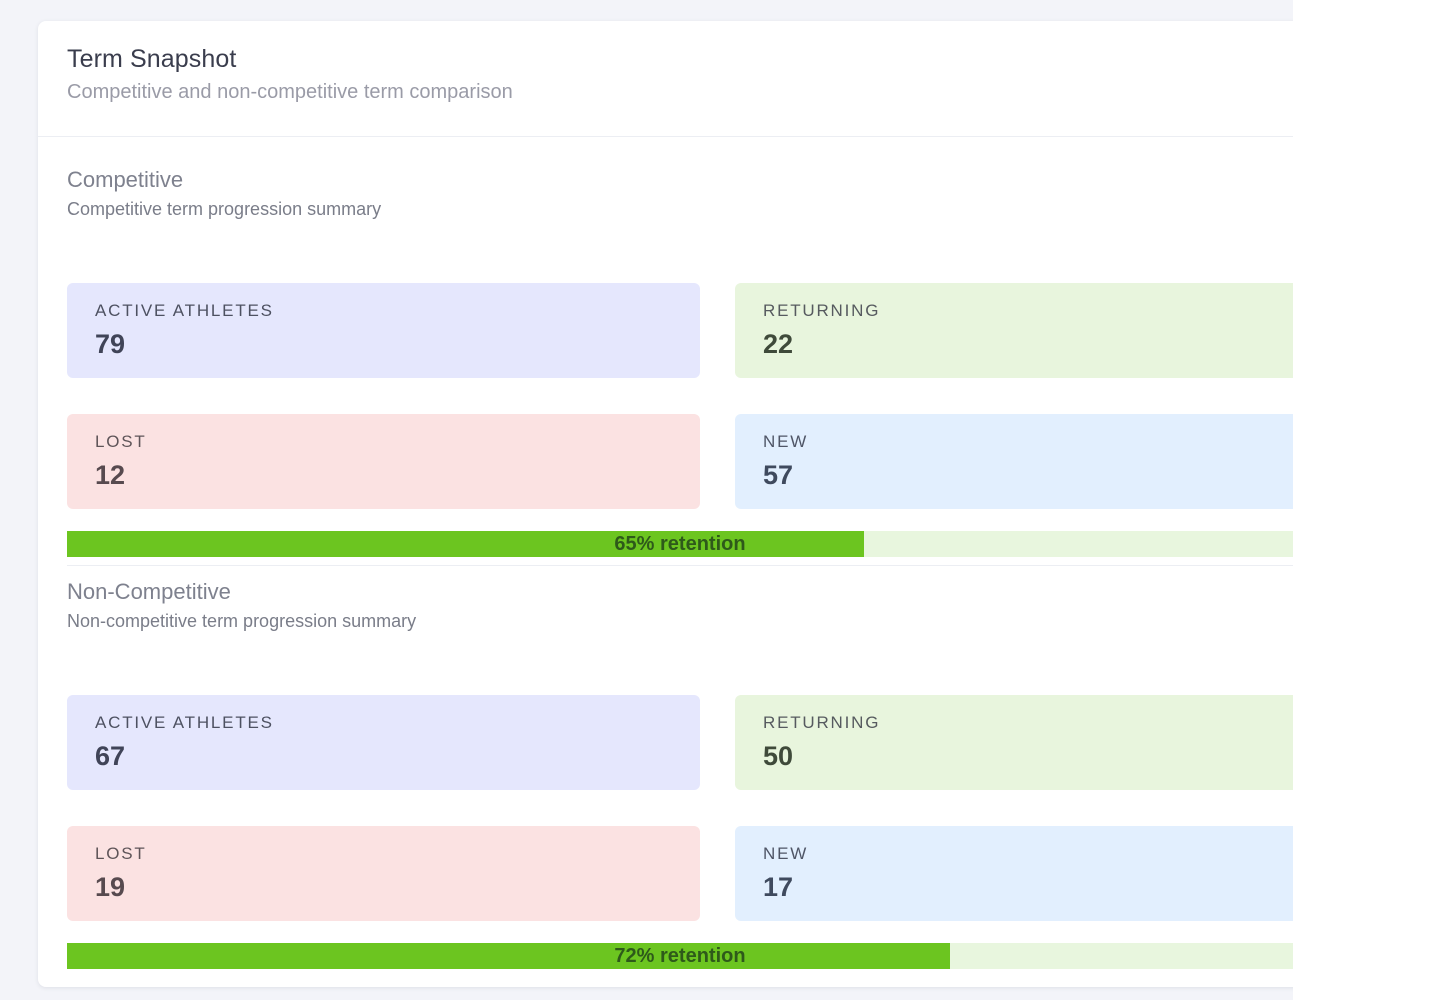 This screenshot has height=1000, width=1440. What do you see at coordinates (110, 344) in the screenshot?
I see `stat-value: 79` at bounding box center [110, 344].